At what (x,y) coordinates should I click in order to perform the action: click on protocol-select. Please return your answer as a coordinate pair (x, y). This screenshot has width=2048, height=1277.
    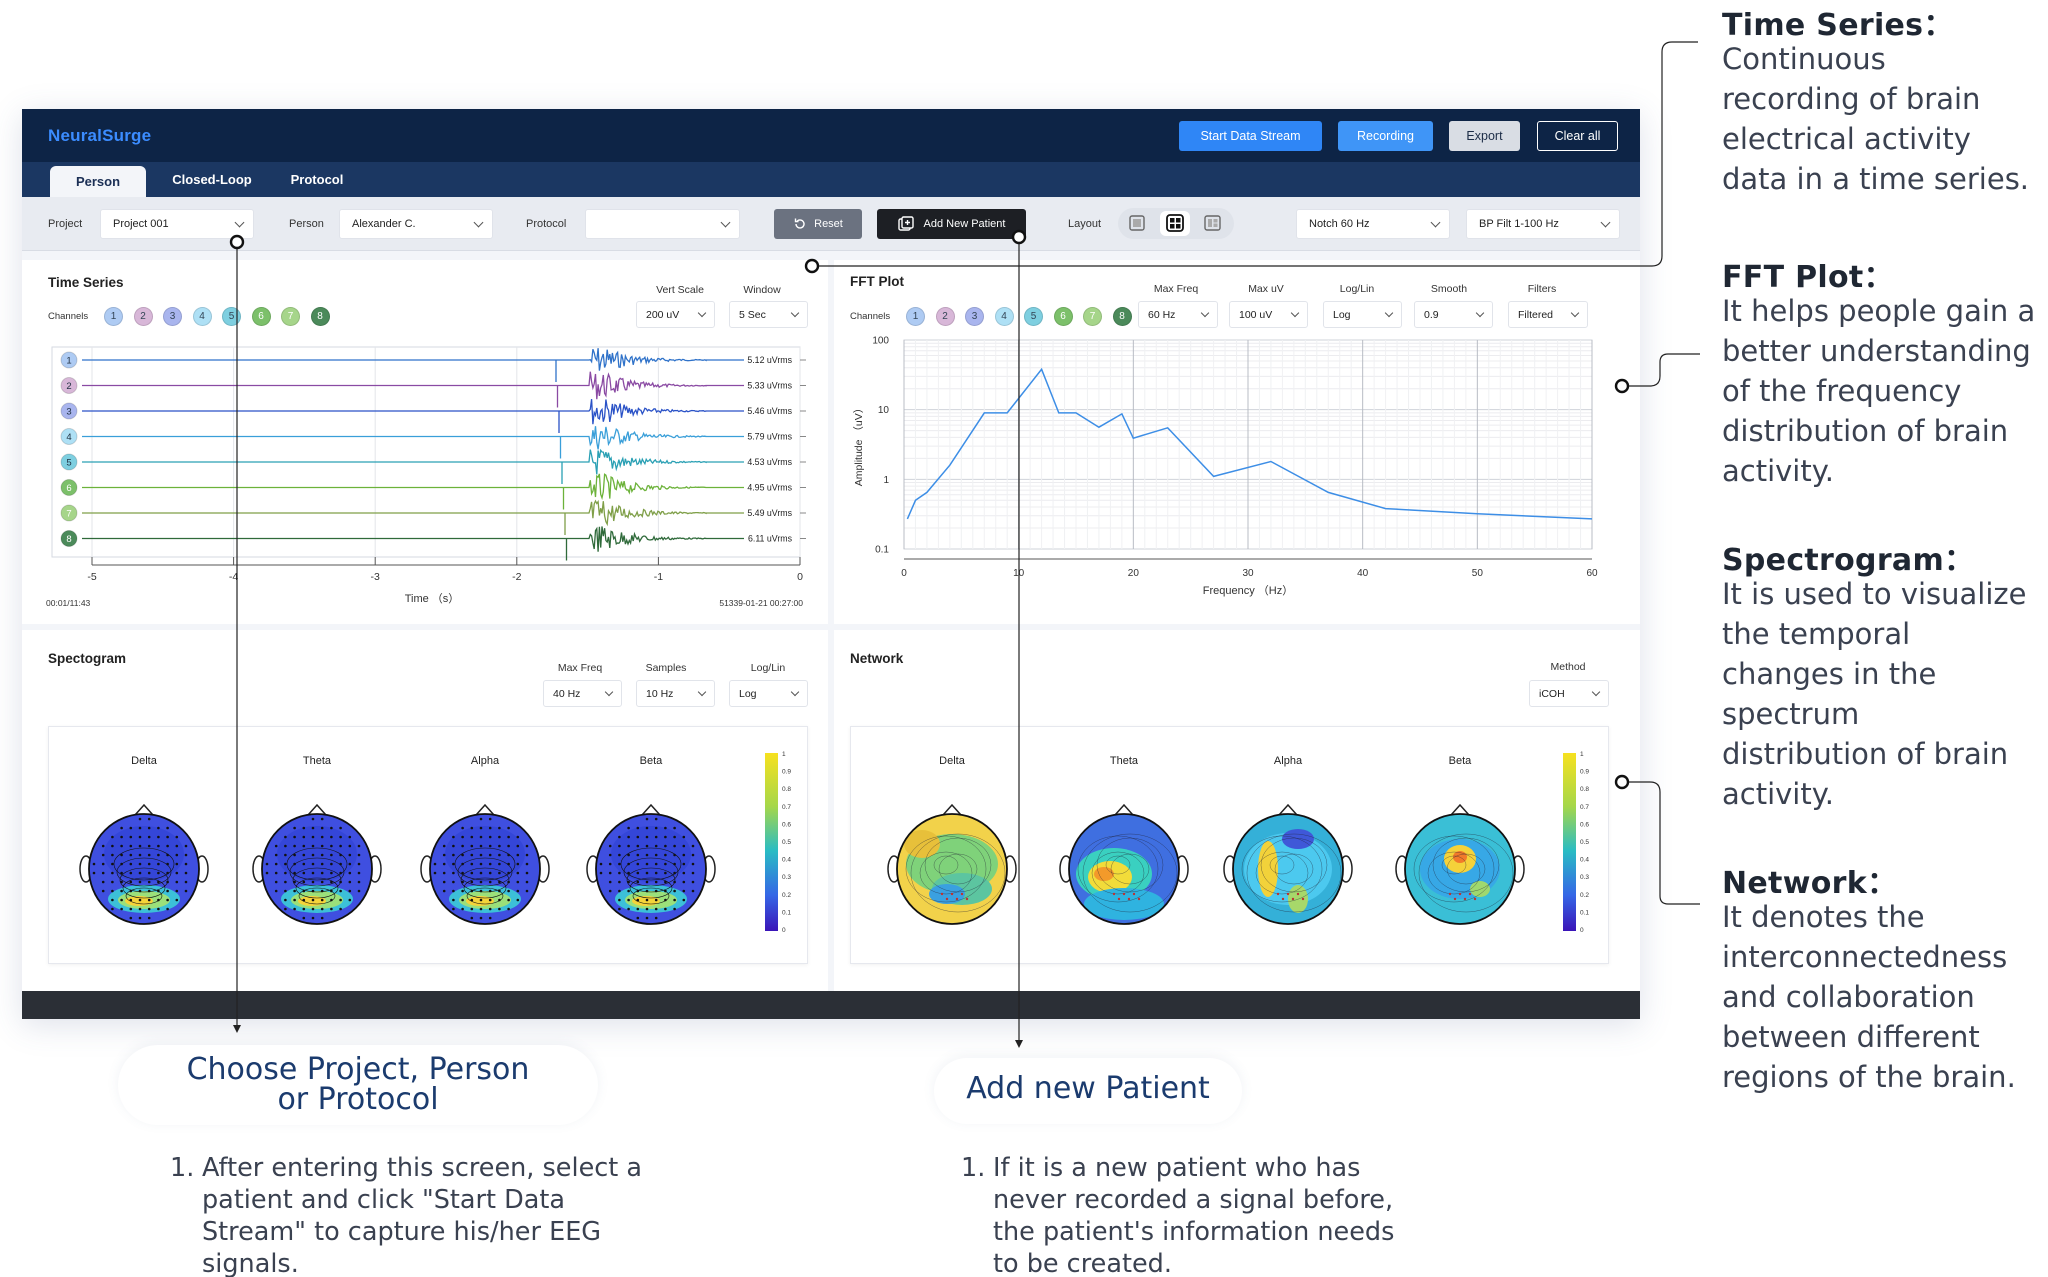
    Looking at the image, I should click on (662, 224).